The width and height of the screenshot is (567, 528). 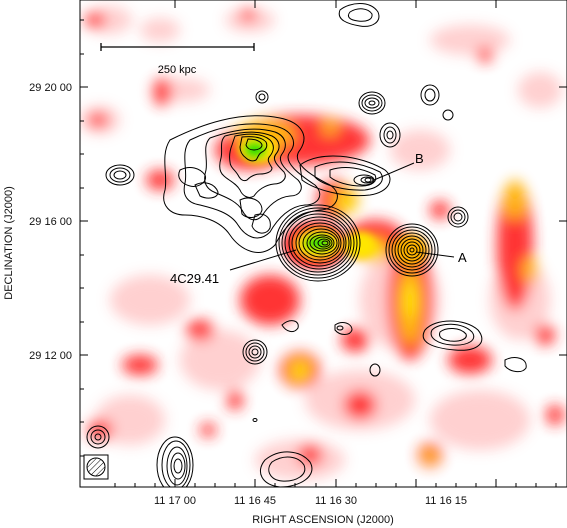 I want to click on beam-indicator, so click(x=96, y=467).